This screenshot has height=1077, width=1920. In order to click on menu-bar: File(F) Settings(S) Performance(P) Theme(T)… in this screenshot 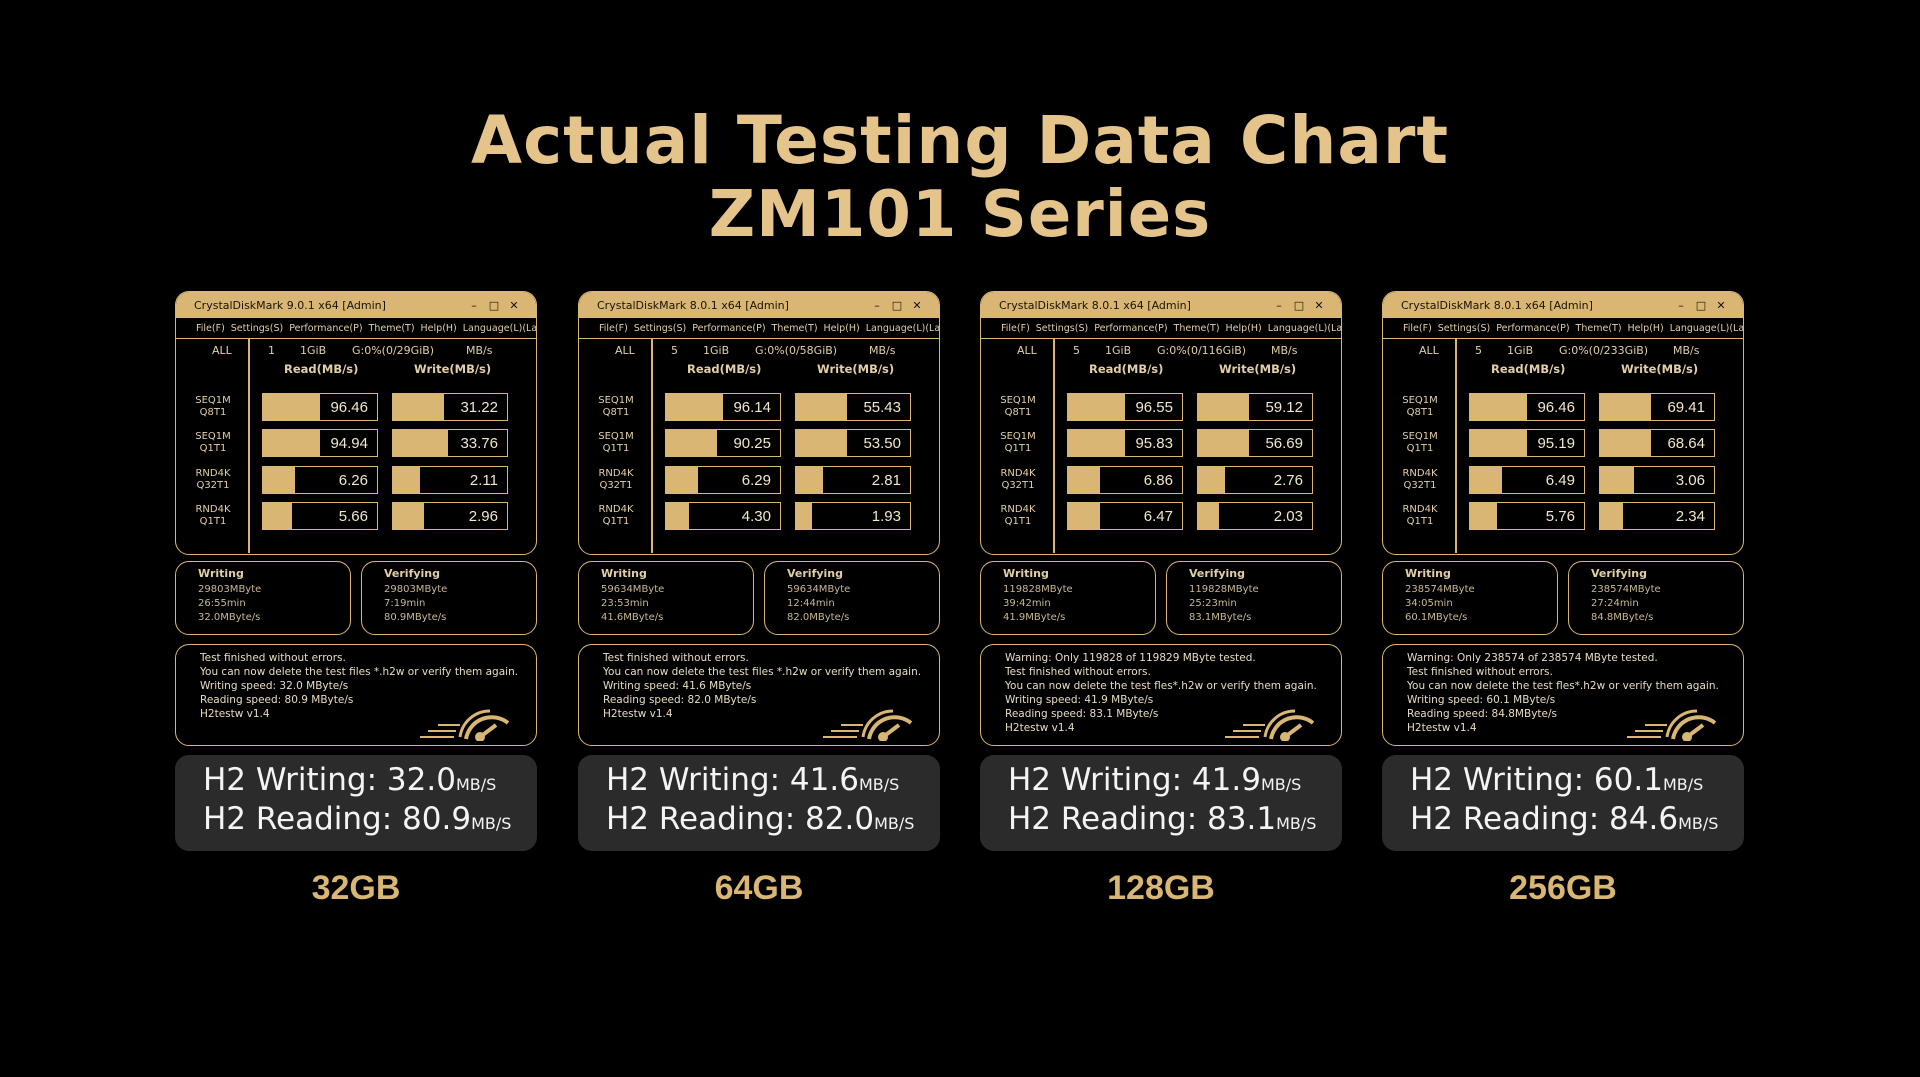, I will do `click(1563, 328)`.